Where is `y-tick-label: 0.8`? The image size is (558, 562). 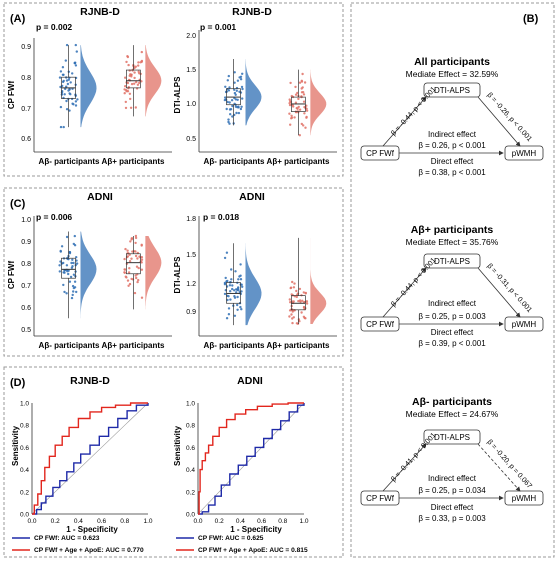 y-tick-label: 0.8 is located at coordinates (190, 426).